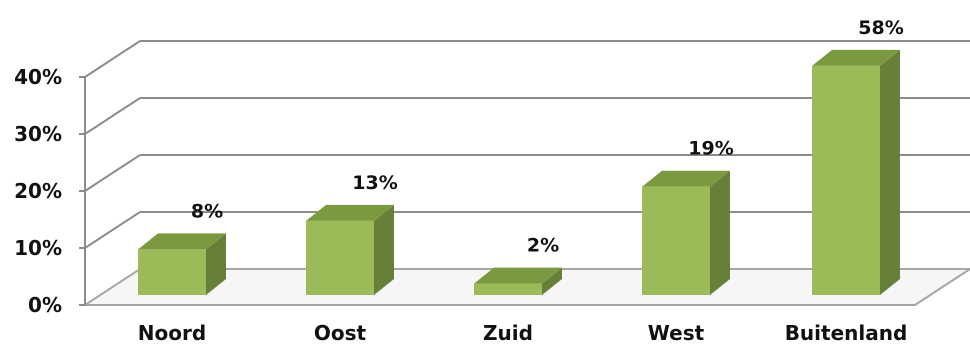 The width and height of the screenshot is (970, 351). I want to click on x-axis-categories: Noord Oost Zuid West Buitenland, so click(523, 333).